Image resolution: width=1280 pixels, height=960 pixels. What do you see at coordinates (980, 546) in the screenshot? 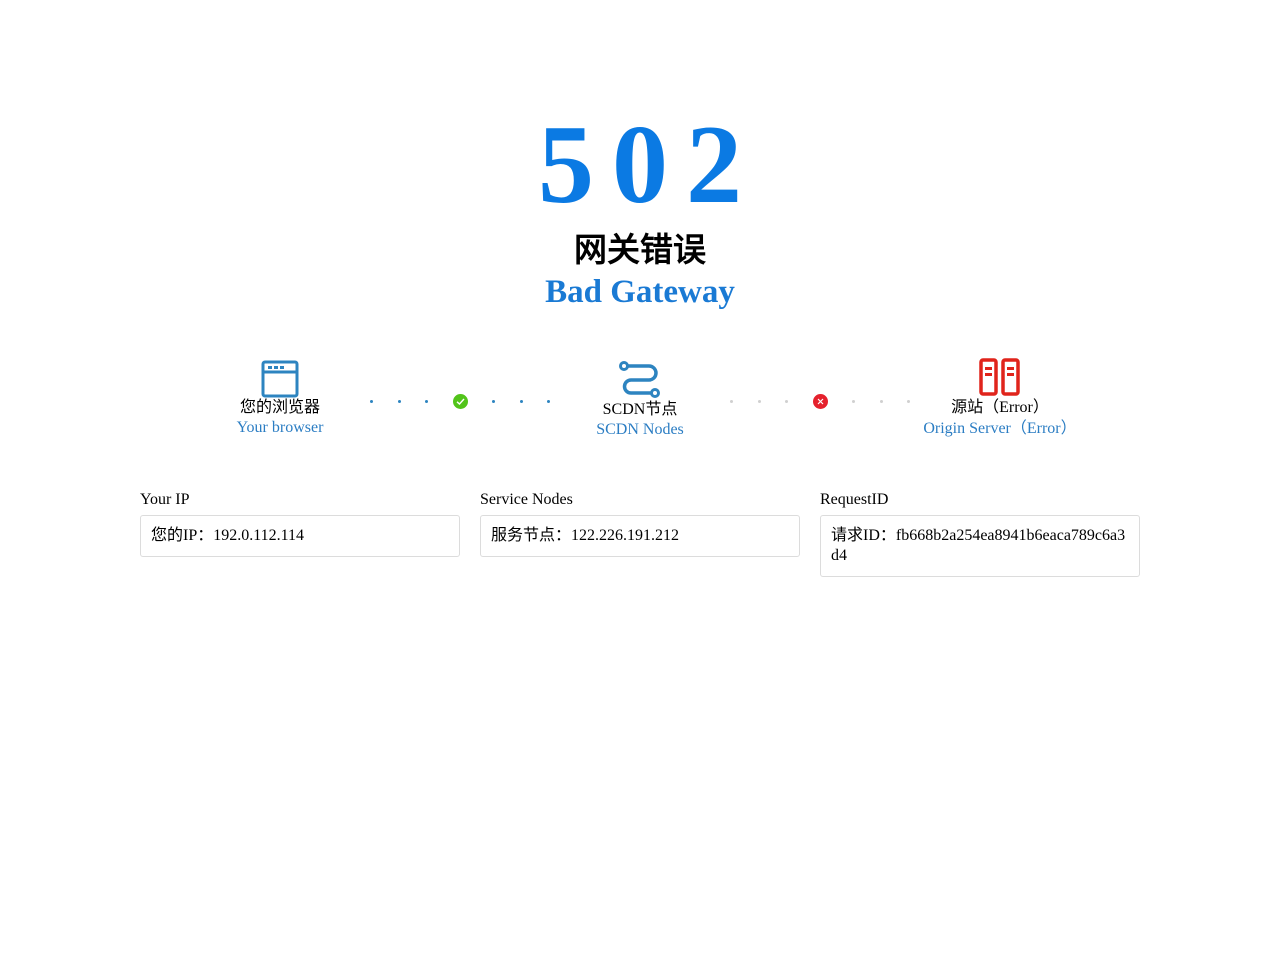
I see `field-value: 请求ID：fb668b2a254ea8941b6eaca789c6a3d4` at bounding box center [980, 546].